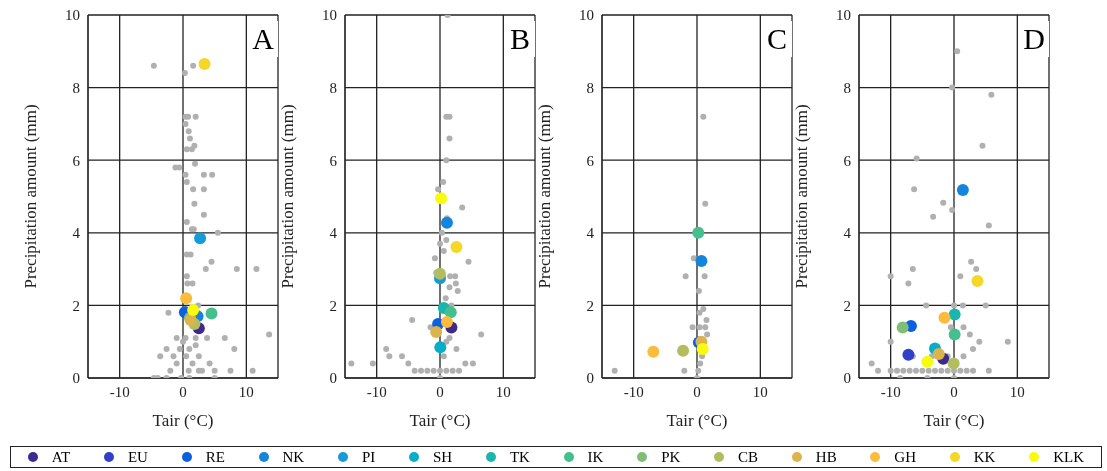  What do you see at coordinates (590, 160) in the screenshot?
I see `y-tick-label: 6` at bounding box center [590, 160].